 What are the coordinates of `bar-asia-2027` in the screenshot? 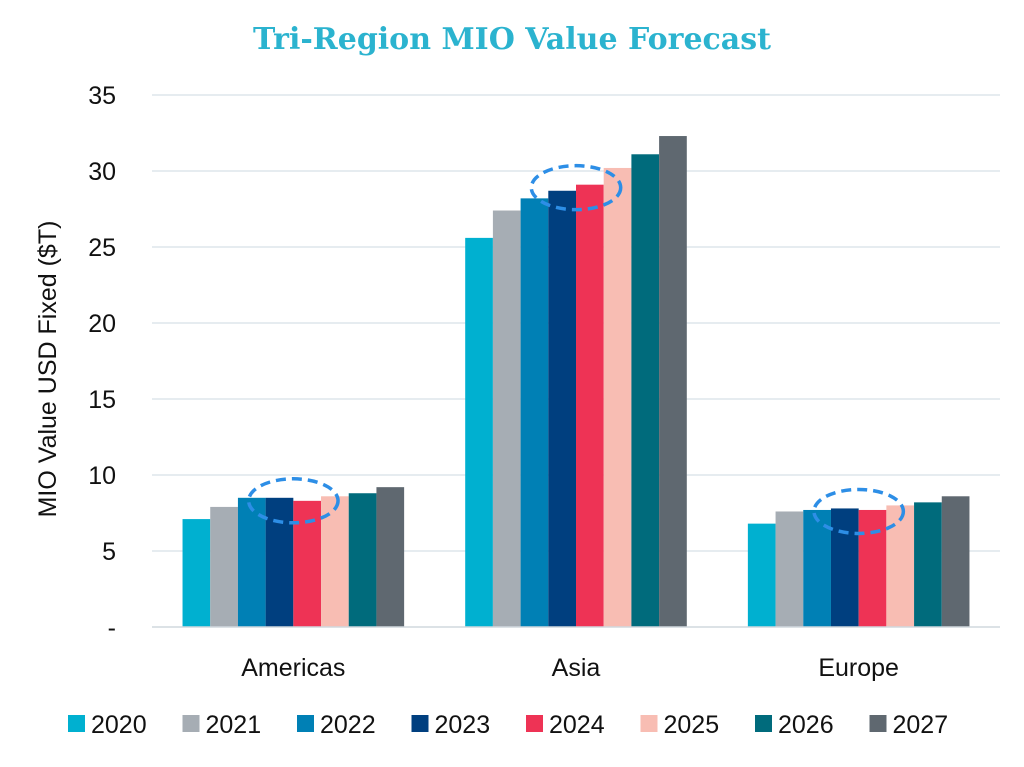 It's located at (673, 382).